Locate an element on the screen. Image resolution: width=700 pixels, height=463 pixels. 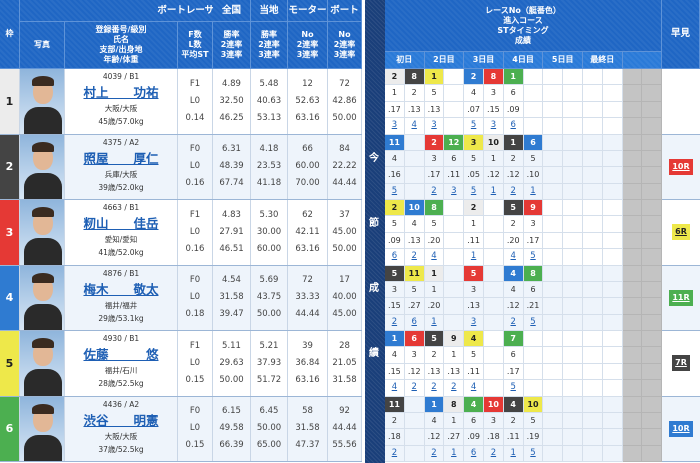
waku-header: 枠 is located at coordinates (10, 34).